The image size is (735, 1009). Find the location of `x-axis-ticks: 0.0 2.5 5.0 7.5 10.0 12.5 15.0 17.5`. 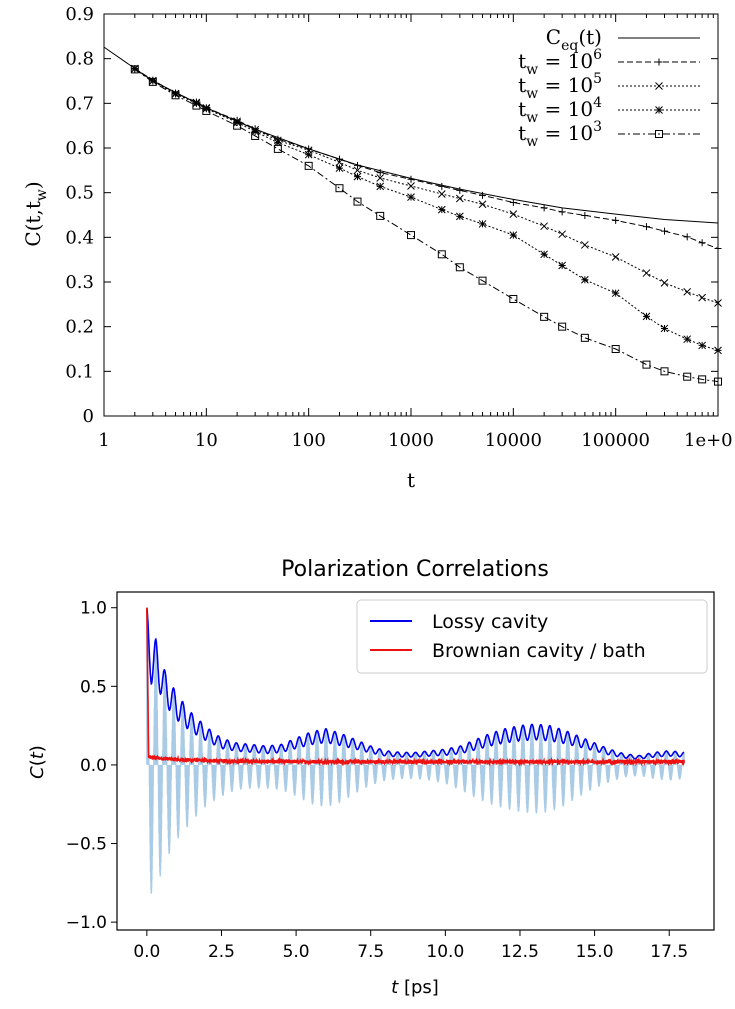

x-axis-ticks: 0.0 2.5 5.0 7.5 10.0 12.5 15.0 17.5 is located at coordinates (410, 946).